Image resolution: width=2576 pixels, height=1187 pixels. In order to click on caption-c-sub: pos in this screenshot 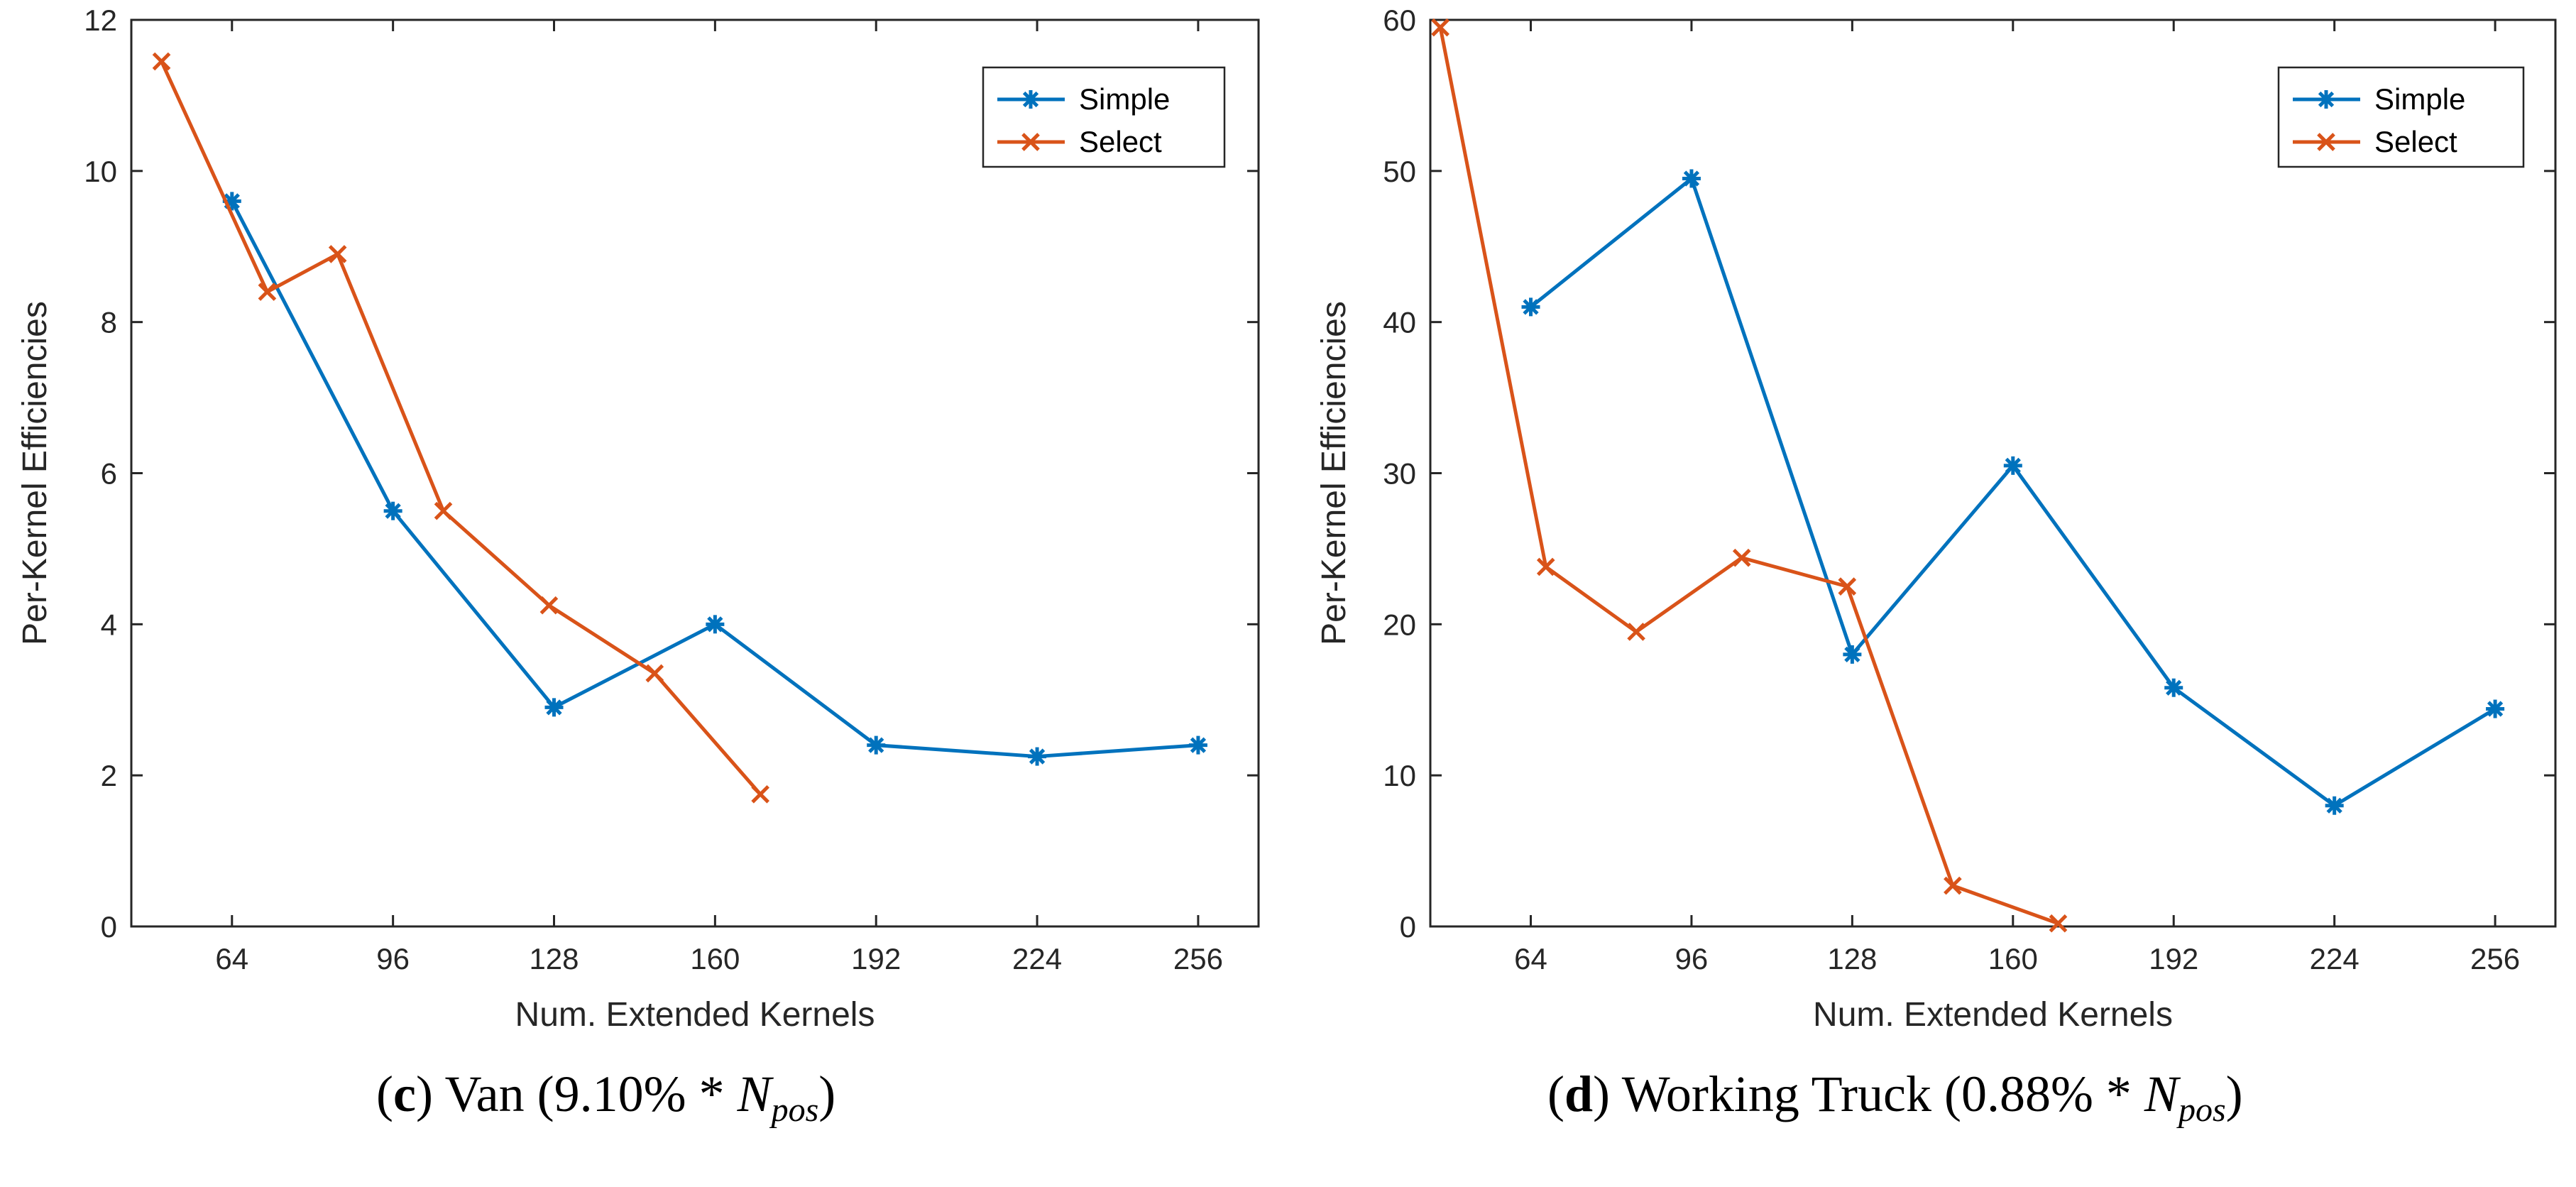, I will do `click(795, 1110)`.